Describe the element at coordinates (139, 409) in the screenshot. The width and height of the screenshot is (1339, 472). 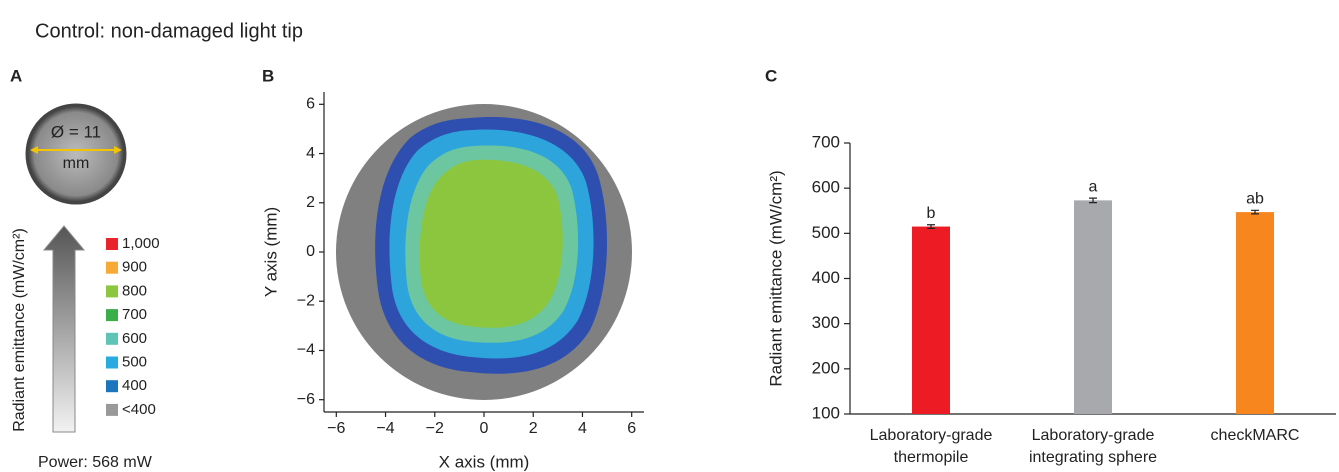
I see `legend-label: <400` at that location.